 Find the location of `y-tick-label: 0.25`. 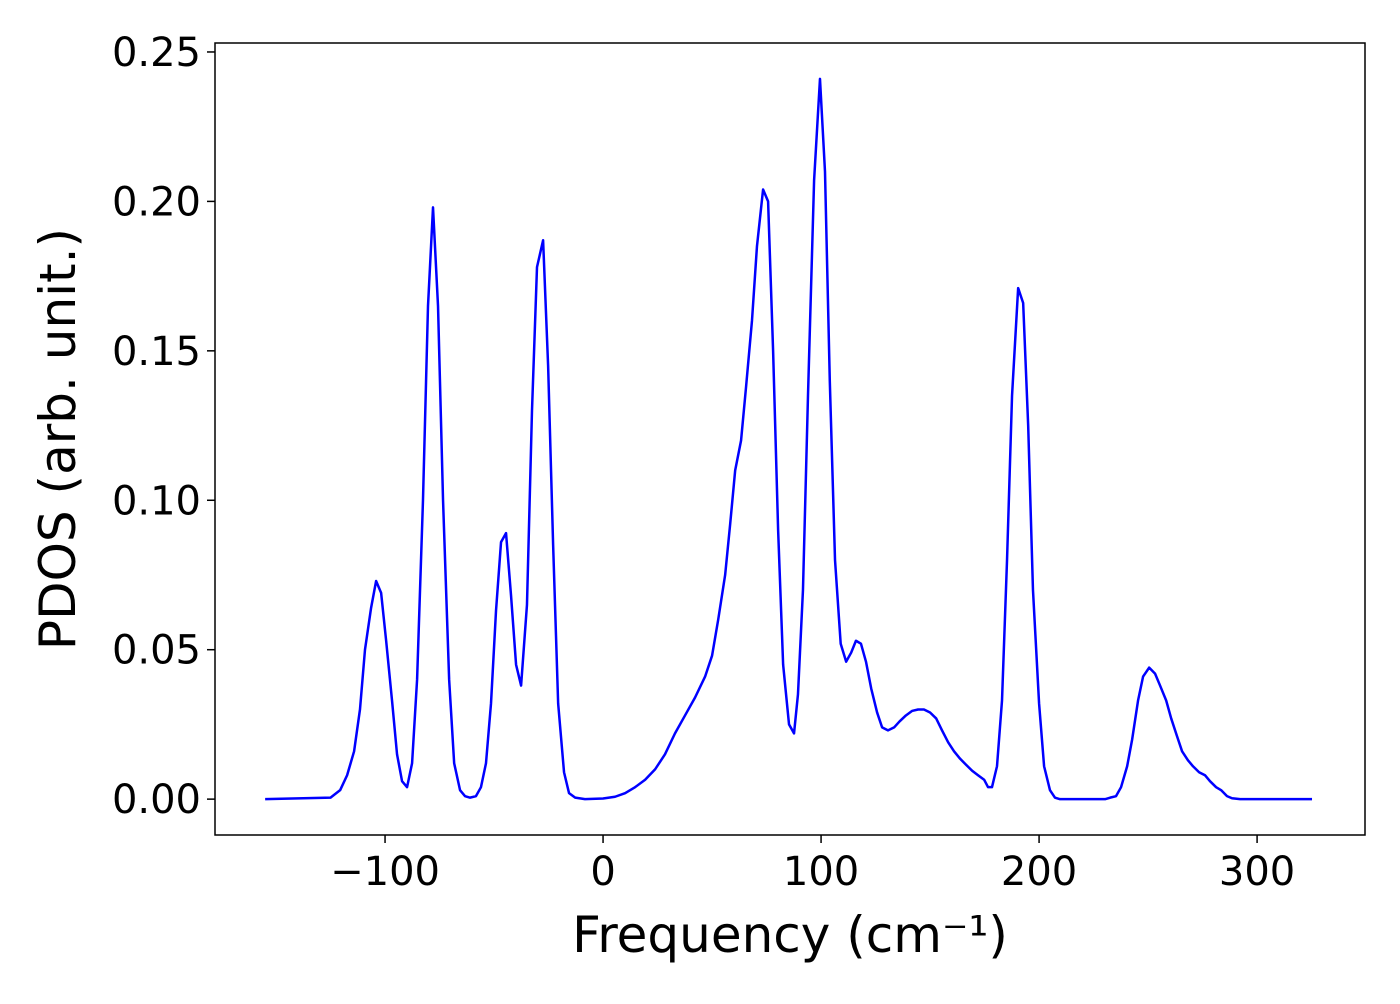

y-tick-label: 0.25 is located at coordinates (156, 53).